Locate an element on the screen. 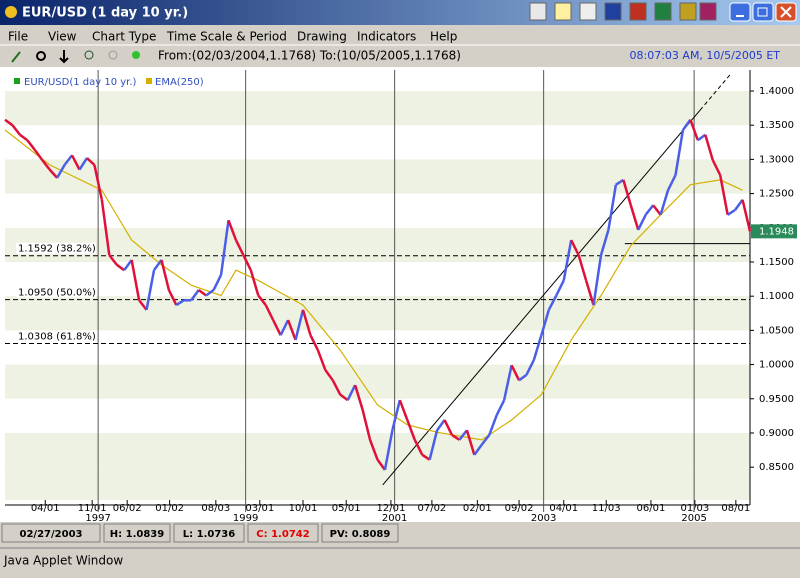 This screenshot has height=578, width=800. minimize-button is located at coordinates (740, 12).